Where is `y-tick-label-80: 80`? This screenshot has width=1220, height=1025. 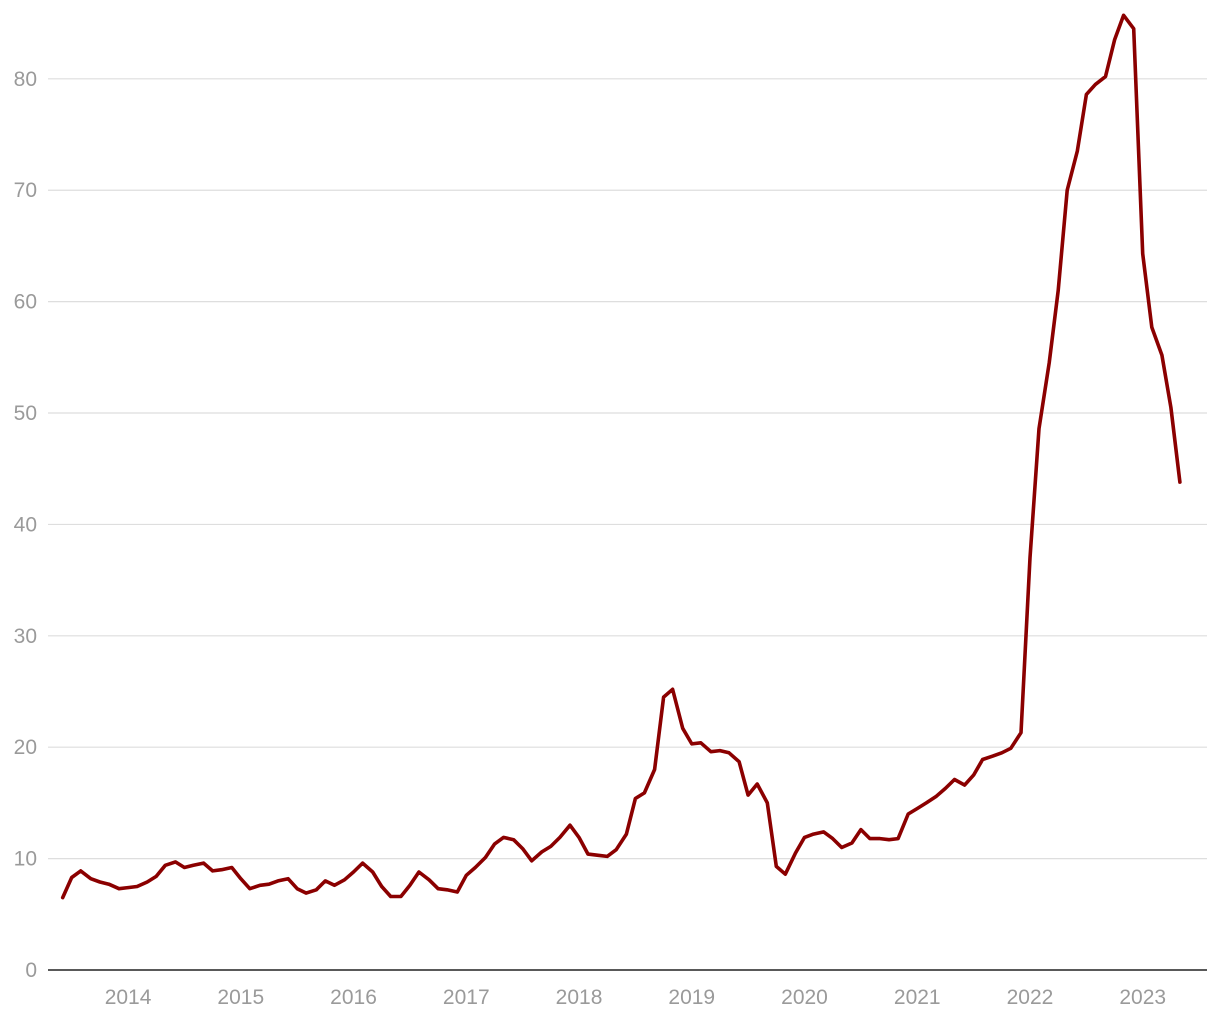 y-tick-label-80: 80 is located at coordinates (25, 79).